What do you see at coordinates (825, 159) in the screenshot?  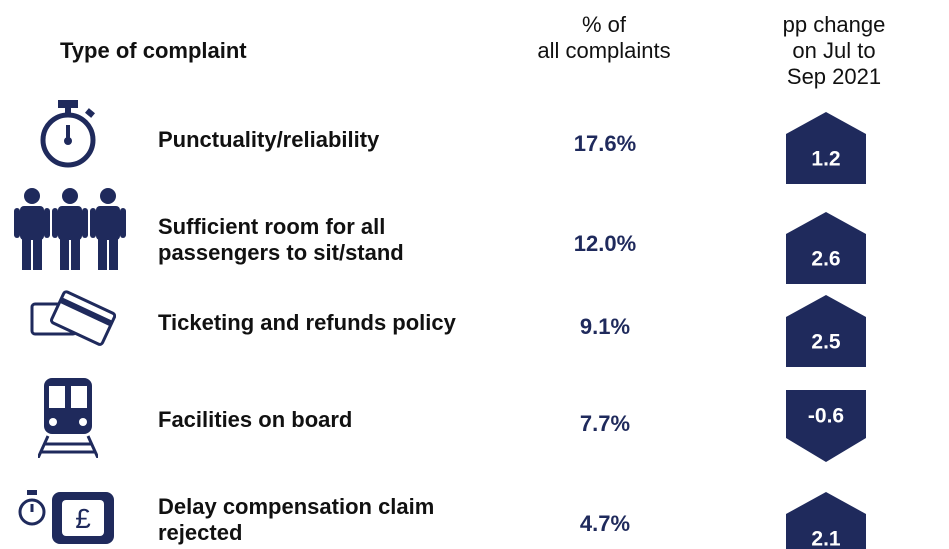 I see `change-value: 1.2` at bounding box center [825, 159].